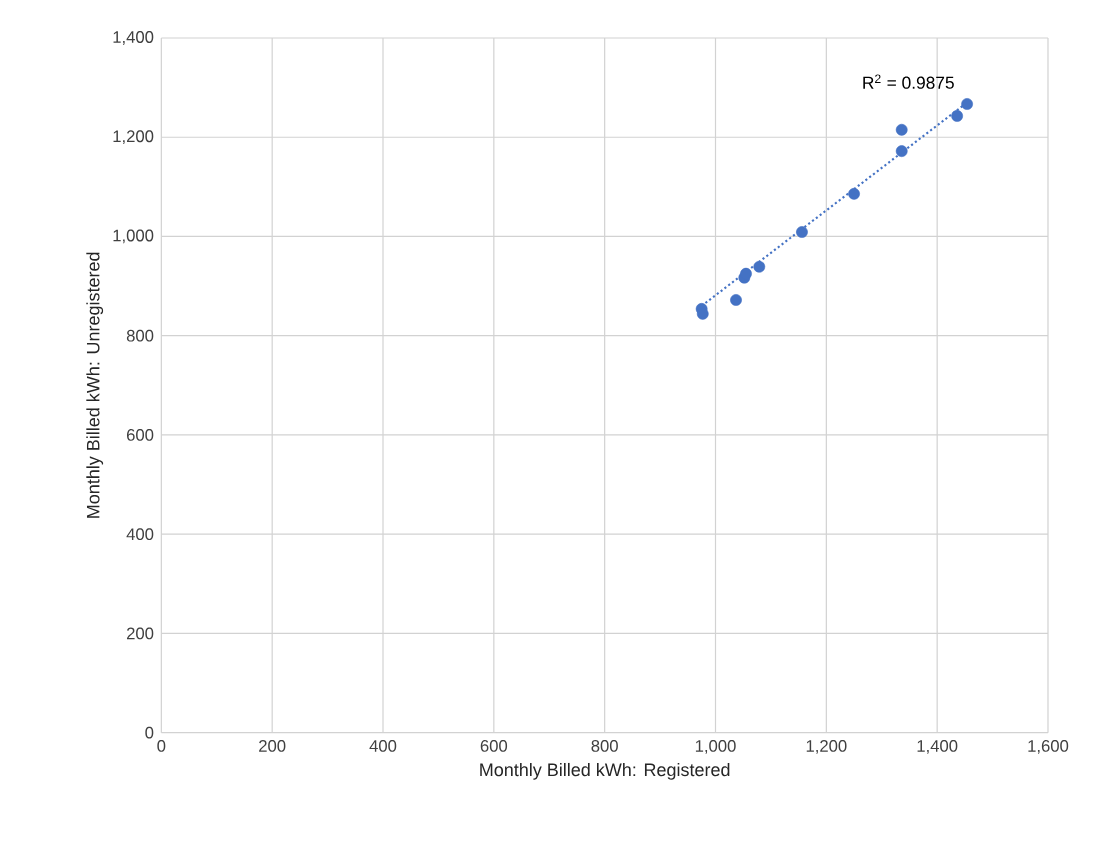 This screenshot has height=846, width=1097. Describe the element at coordinates (161, 746) in the screenshot. I see `x-tick-label: 0` at that location.